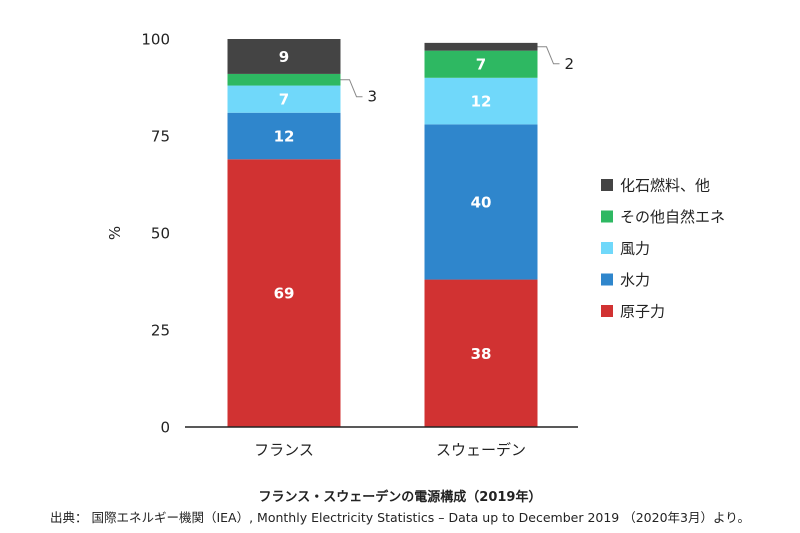 The width and height of the screenshot is (800, 533). Describe the element at coordinates (635, 280) in the screenshot. I see `legend-label-3: 水力` at that location.